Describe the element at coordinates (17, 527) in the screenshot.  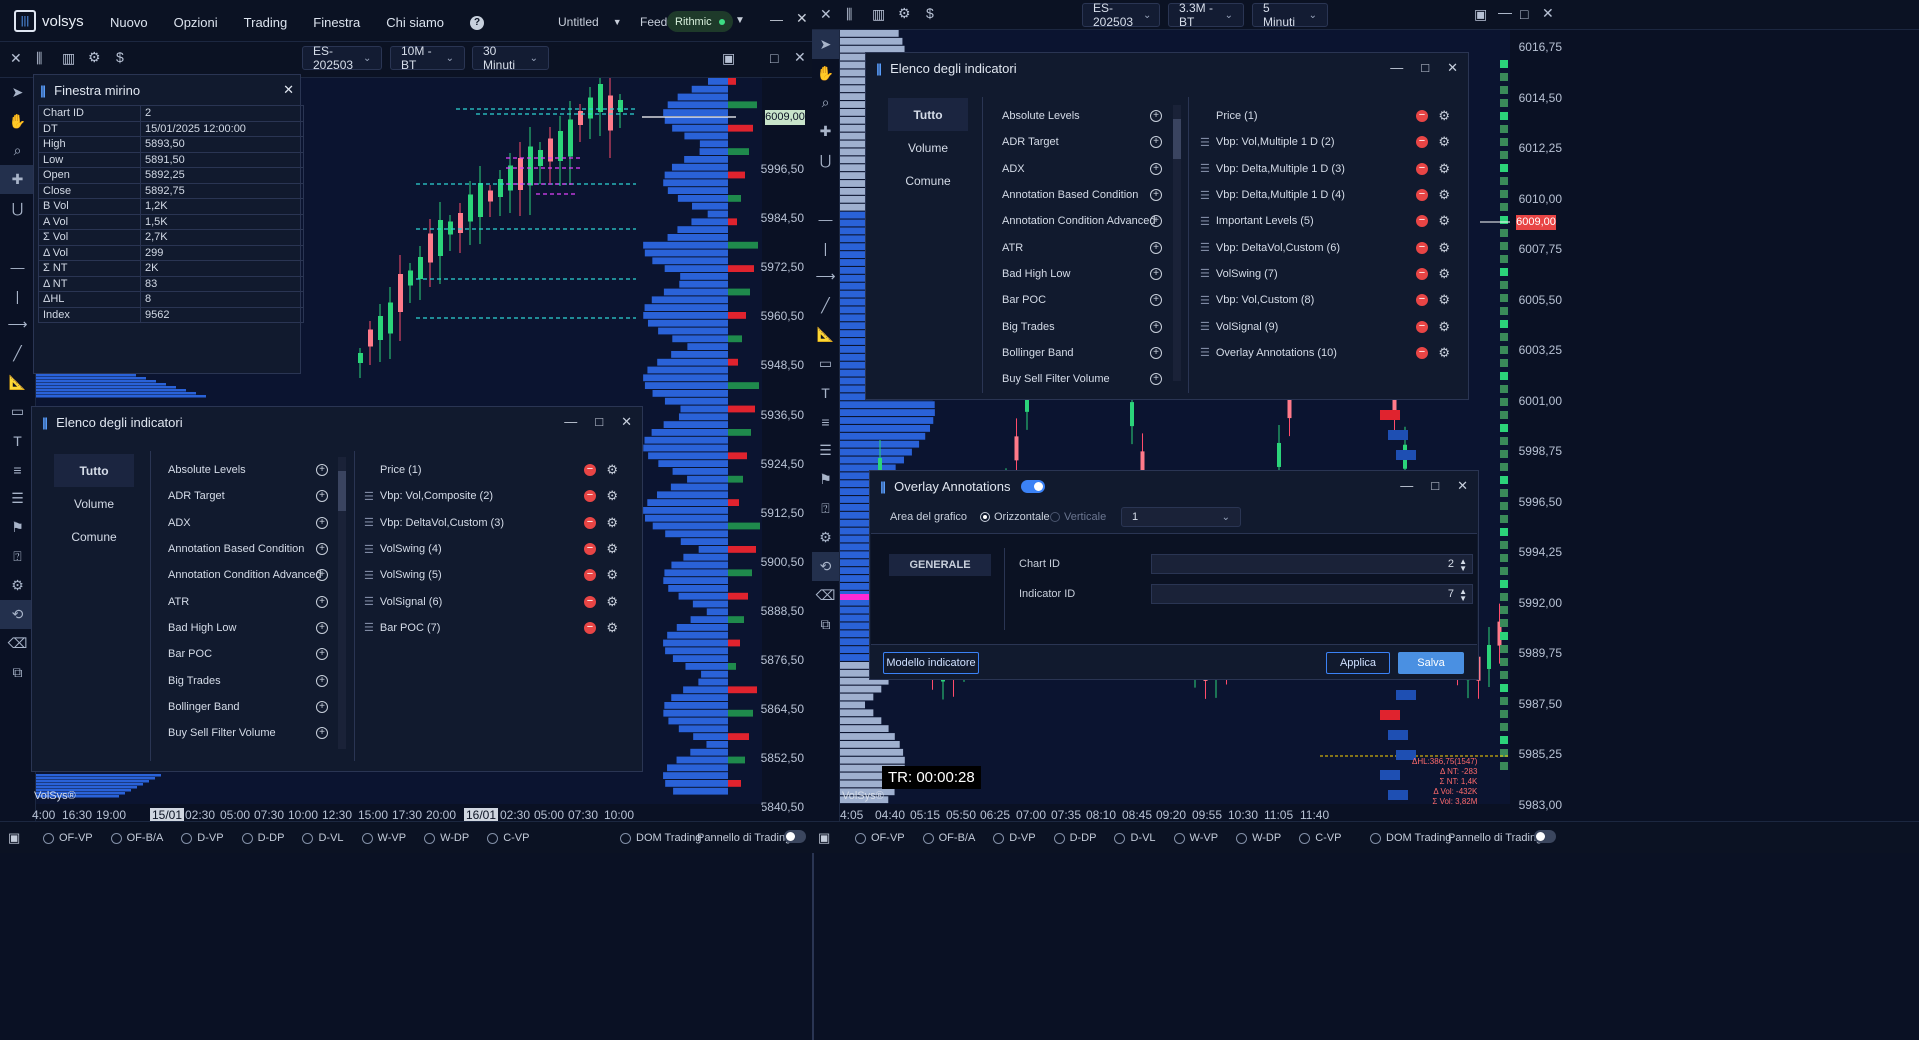
I see `flag-icon: ⚑` at that location.